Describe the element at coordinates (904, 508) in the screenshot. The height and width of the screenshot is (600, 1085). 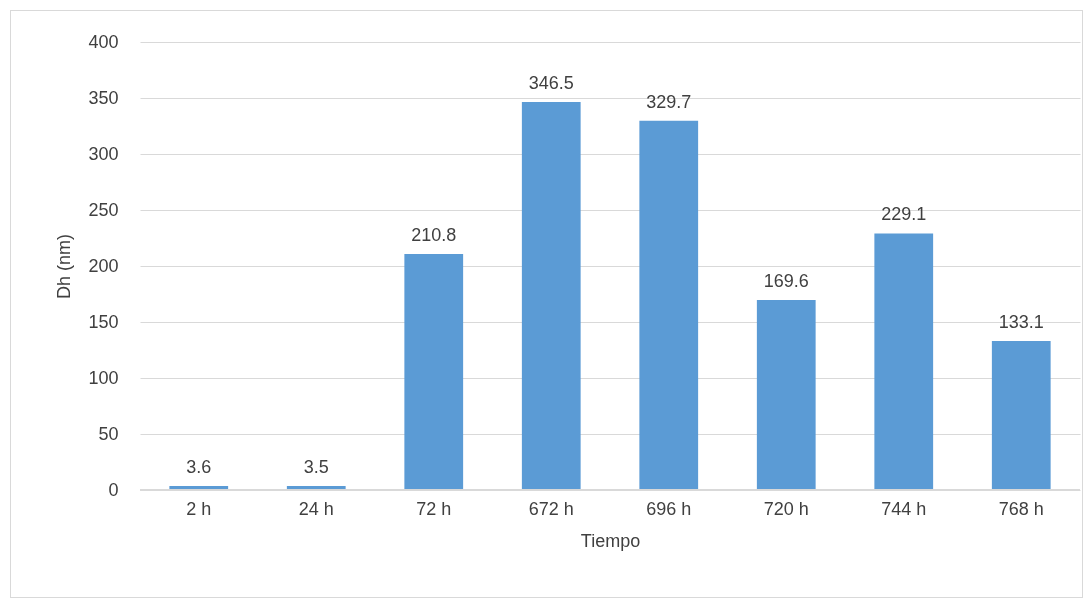
I see `x-tick-label: 744 h` at that location.